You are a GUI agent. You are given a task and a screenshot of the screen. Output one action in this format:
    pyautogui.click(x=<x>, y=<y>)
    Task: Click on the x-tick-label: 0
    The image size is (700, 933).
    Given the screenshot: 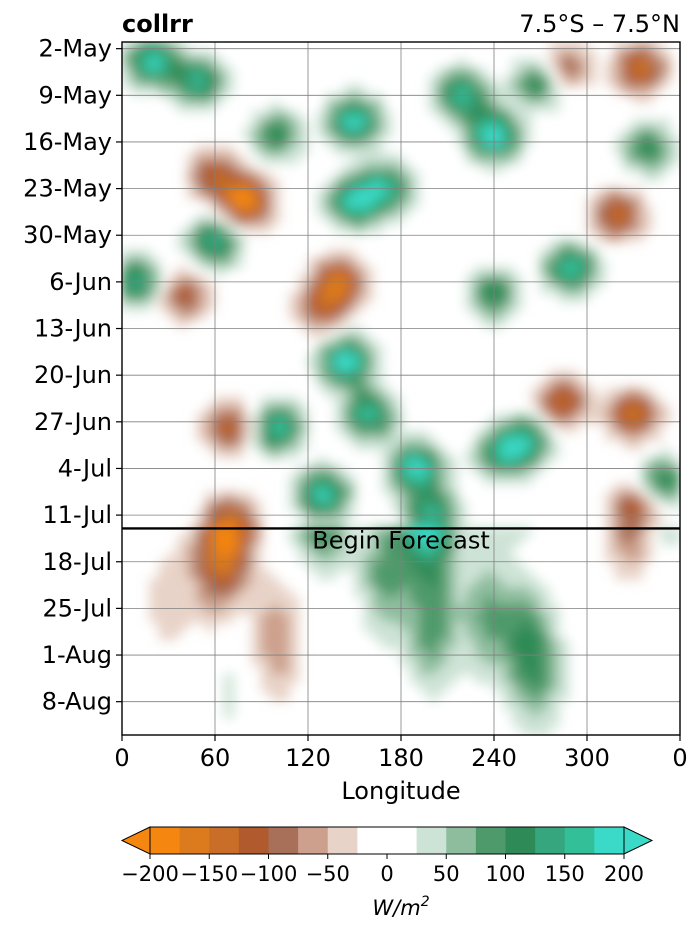 What is the action you would take?
    pyautogui.click(x=679, y=758)
    